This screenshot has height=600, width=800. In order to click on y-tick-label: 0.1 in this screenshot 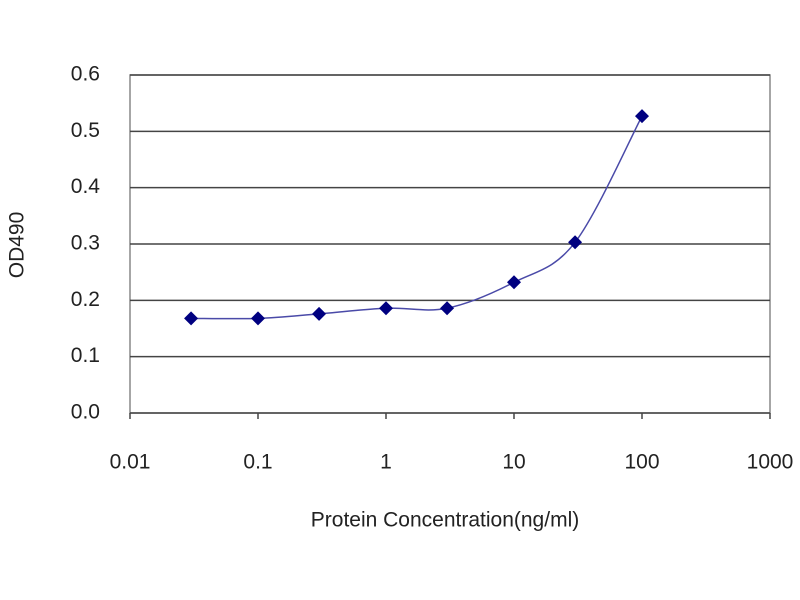, I will do `click(85, 355)`.